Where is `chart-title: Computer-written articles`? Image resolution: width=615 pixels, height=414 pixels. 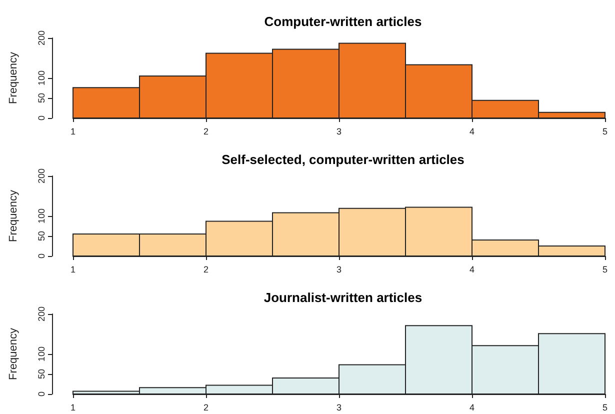
chart-title: Computer-written articles is located at coordinates (343, 21).